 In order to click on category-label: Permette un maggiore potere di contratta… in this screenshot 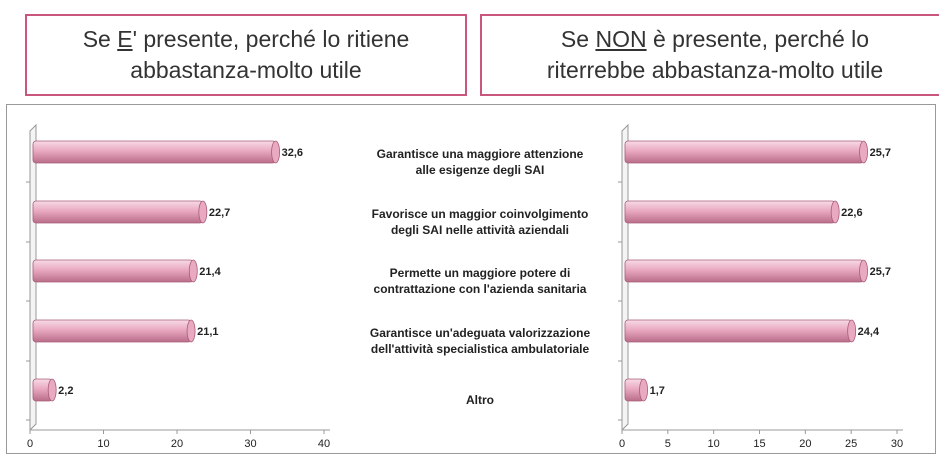, I will do `click(480, 281)`.